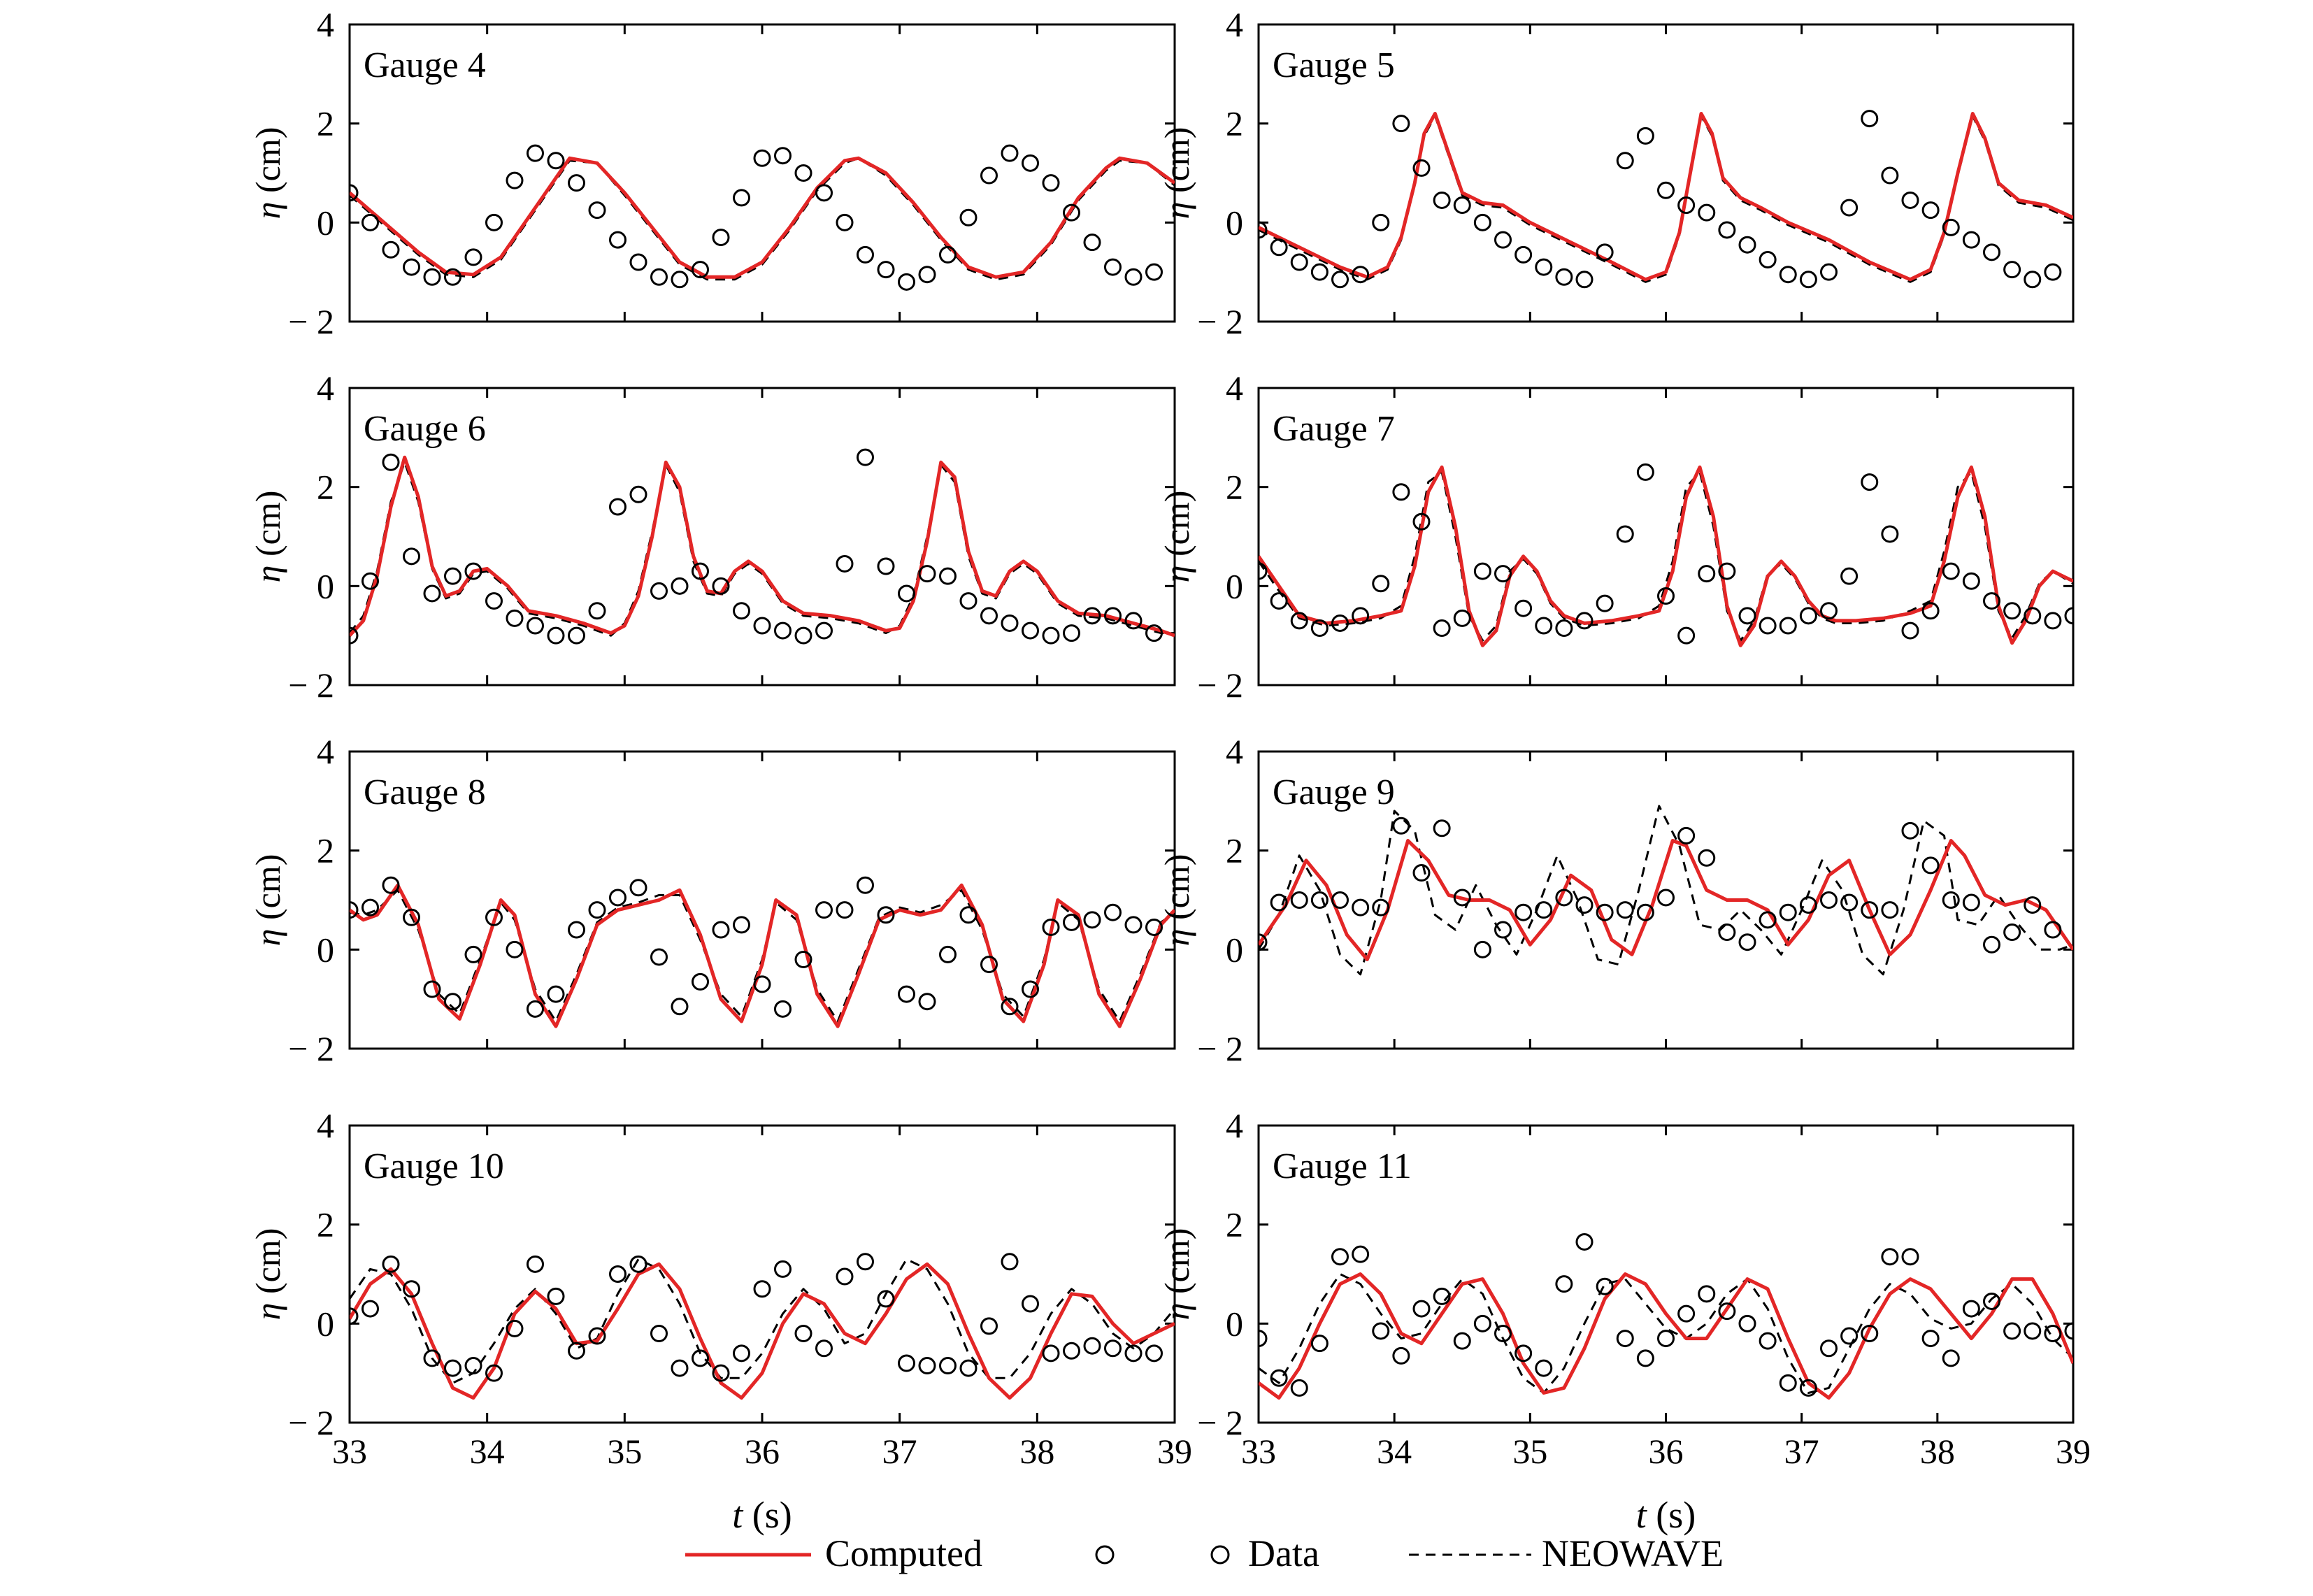  What do you see at coordinates (712, 536) in the screenshot?
I see `panel-gauge-6: 4 2 0 − 2 η (cm) Gauge 6` at bounding box center [712, 536].